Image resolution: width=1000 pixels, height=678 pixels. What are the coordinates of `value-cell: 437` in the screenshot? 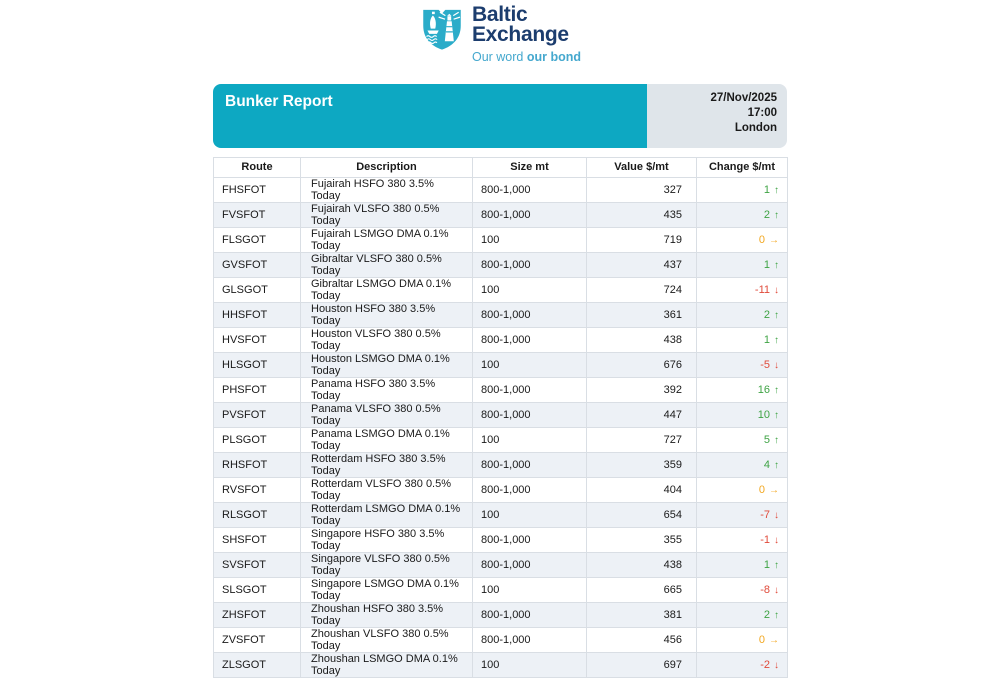 It's located at (641, 264).